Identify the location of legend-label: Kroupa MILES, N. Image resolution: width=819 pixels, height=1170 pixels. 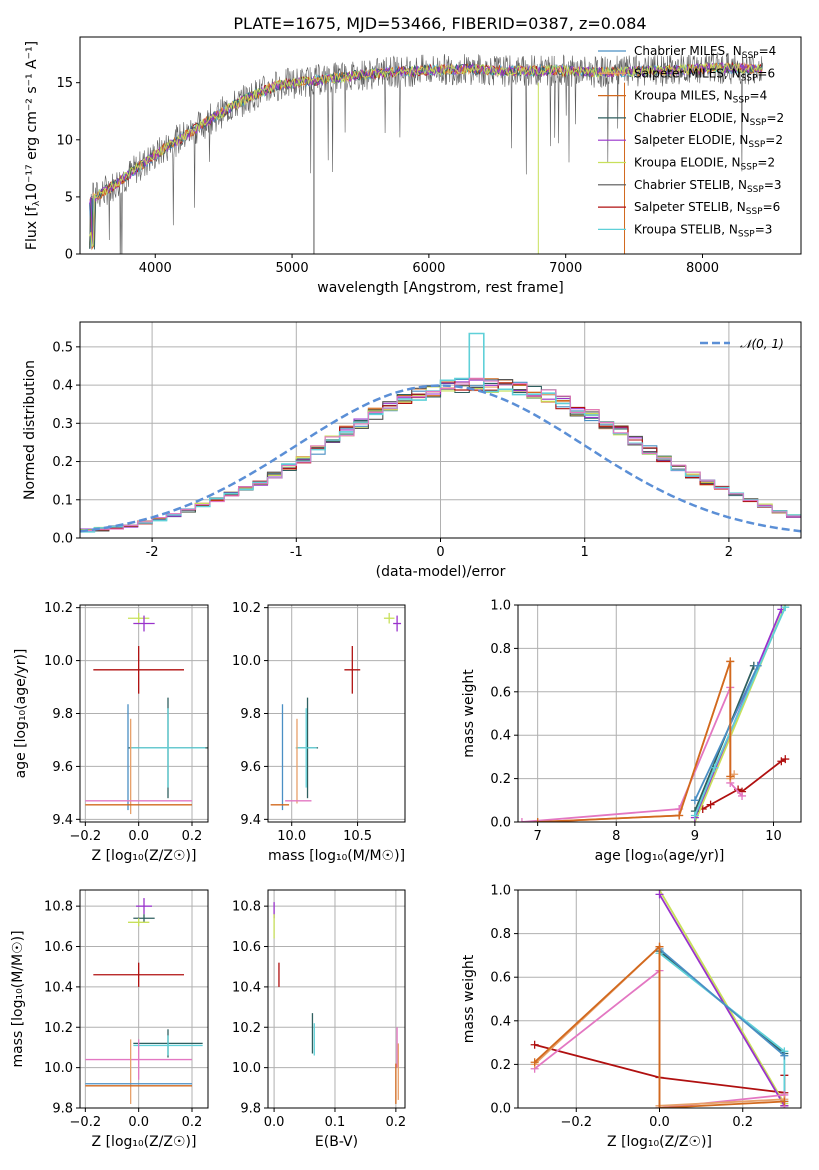
(683, 96).